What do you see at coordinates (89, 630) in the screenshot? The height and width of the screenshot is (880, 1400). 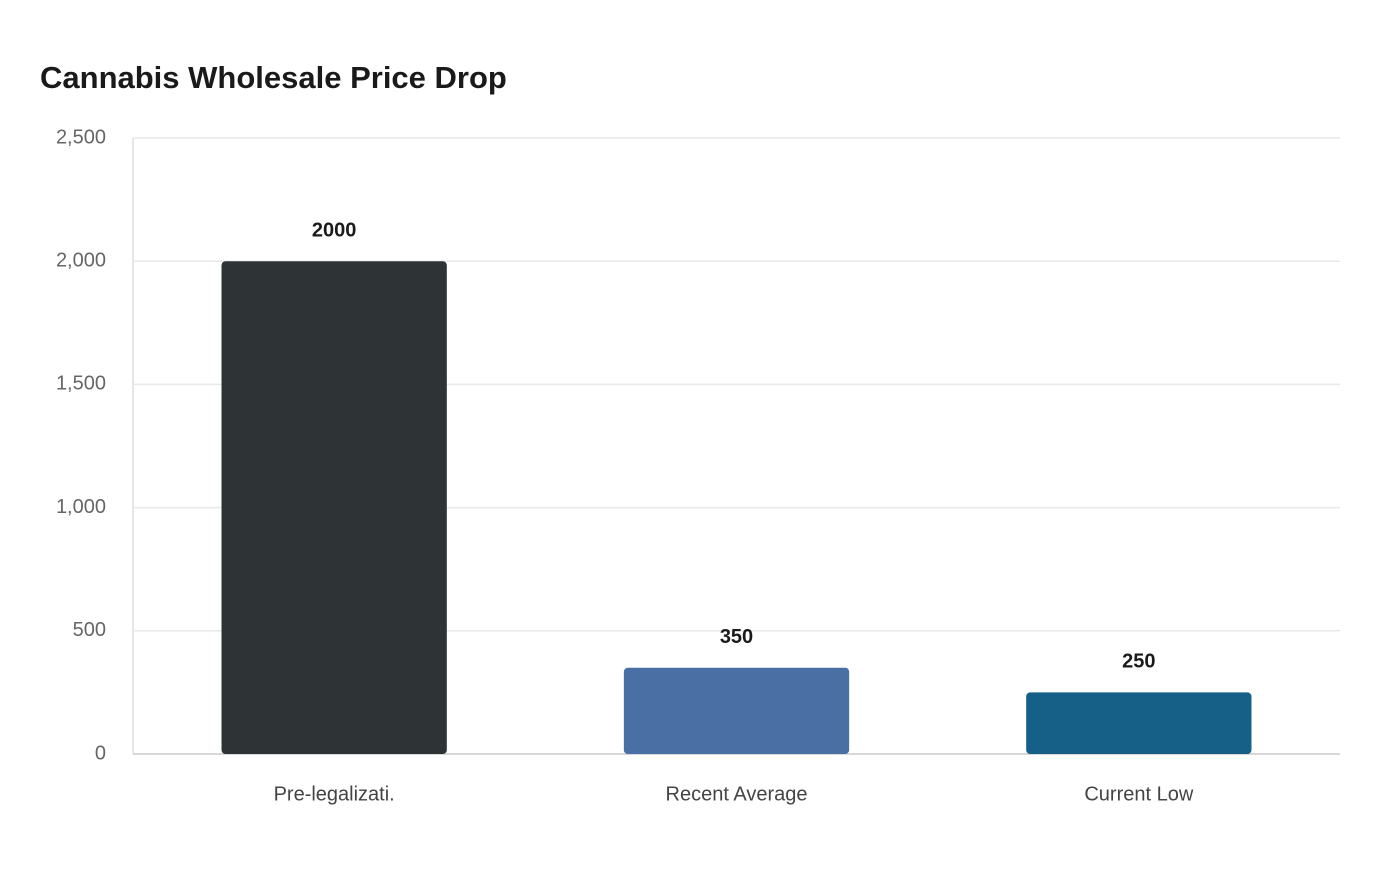 I see `y-tick-label: 500` at bounding box center [89, 630].